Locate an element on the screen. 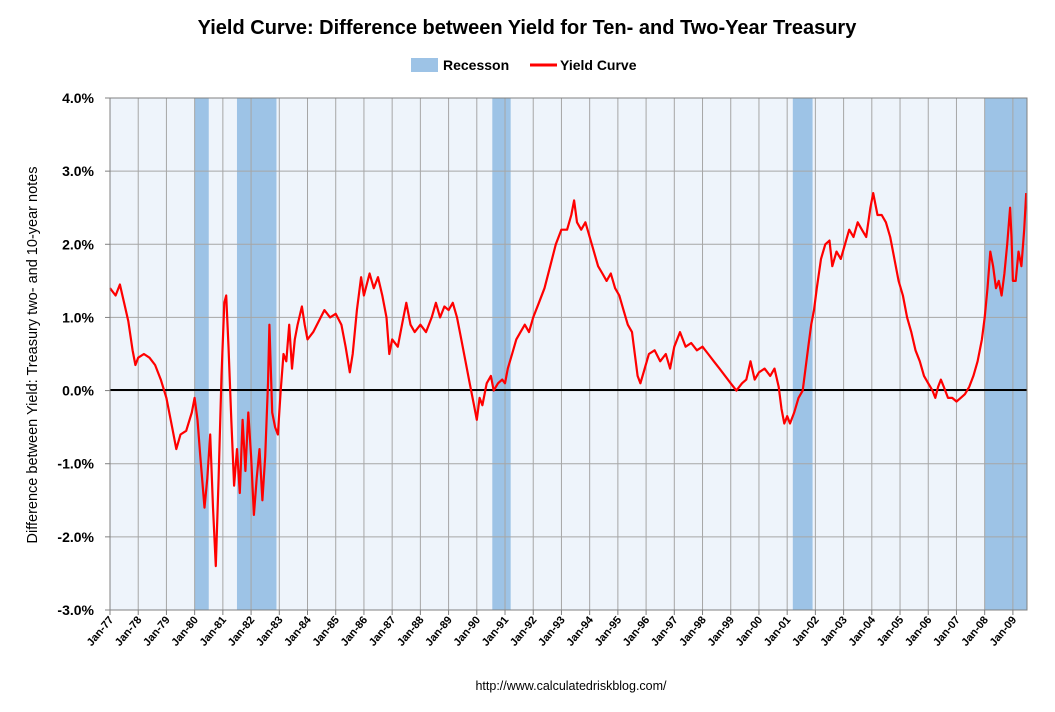  x-tick-label: Jan-85 is located at coordinates (326, 631).